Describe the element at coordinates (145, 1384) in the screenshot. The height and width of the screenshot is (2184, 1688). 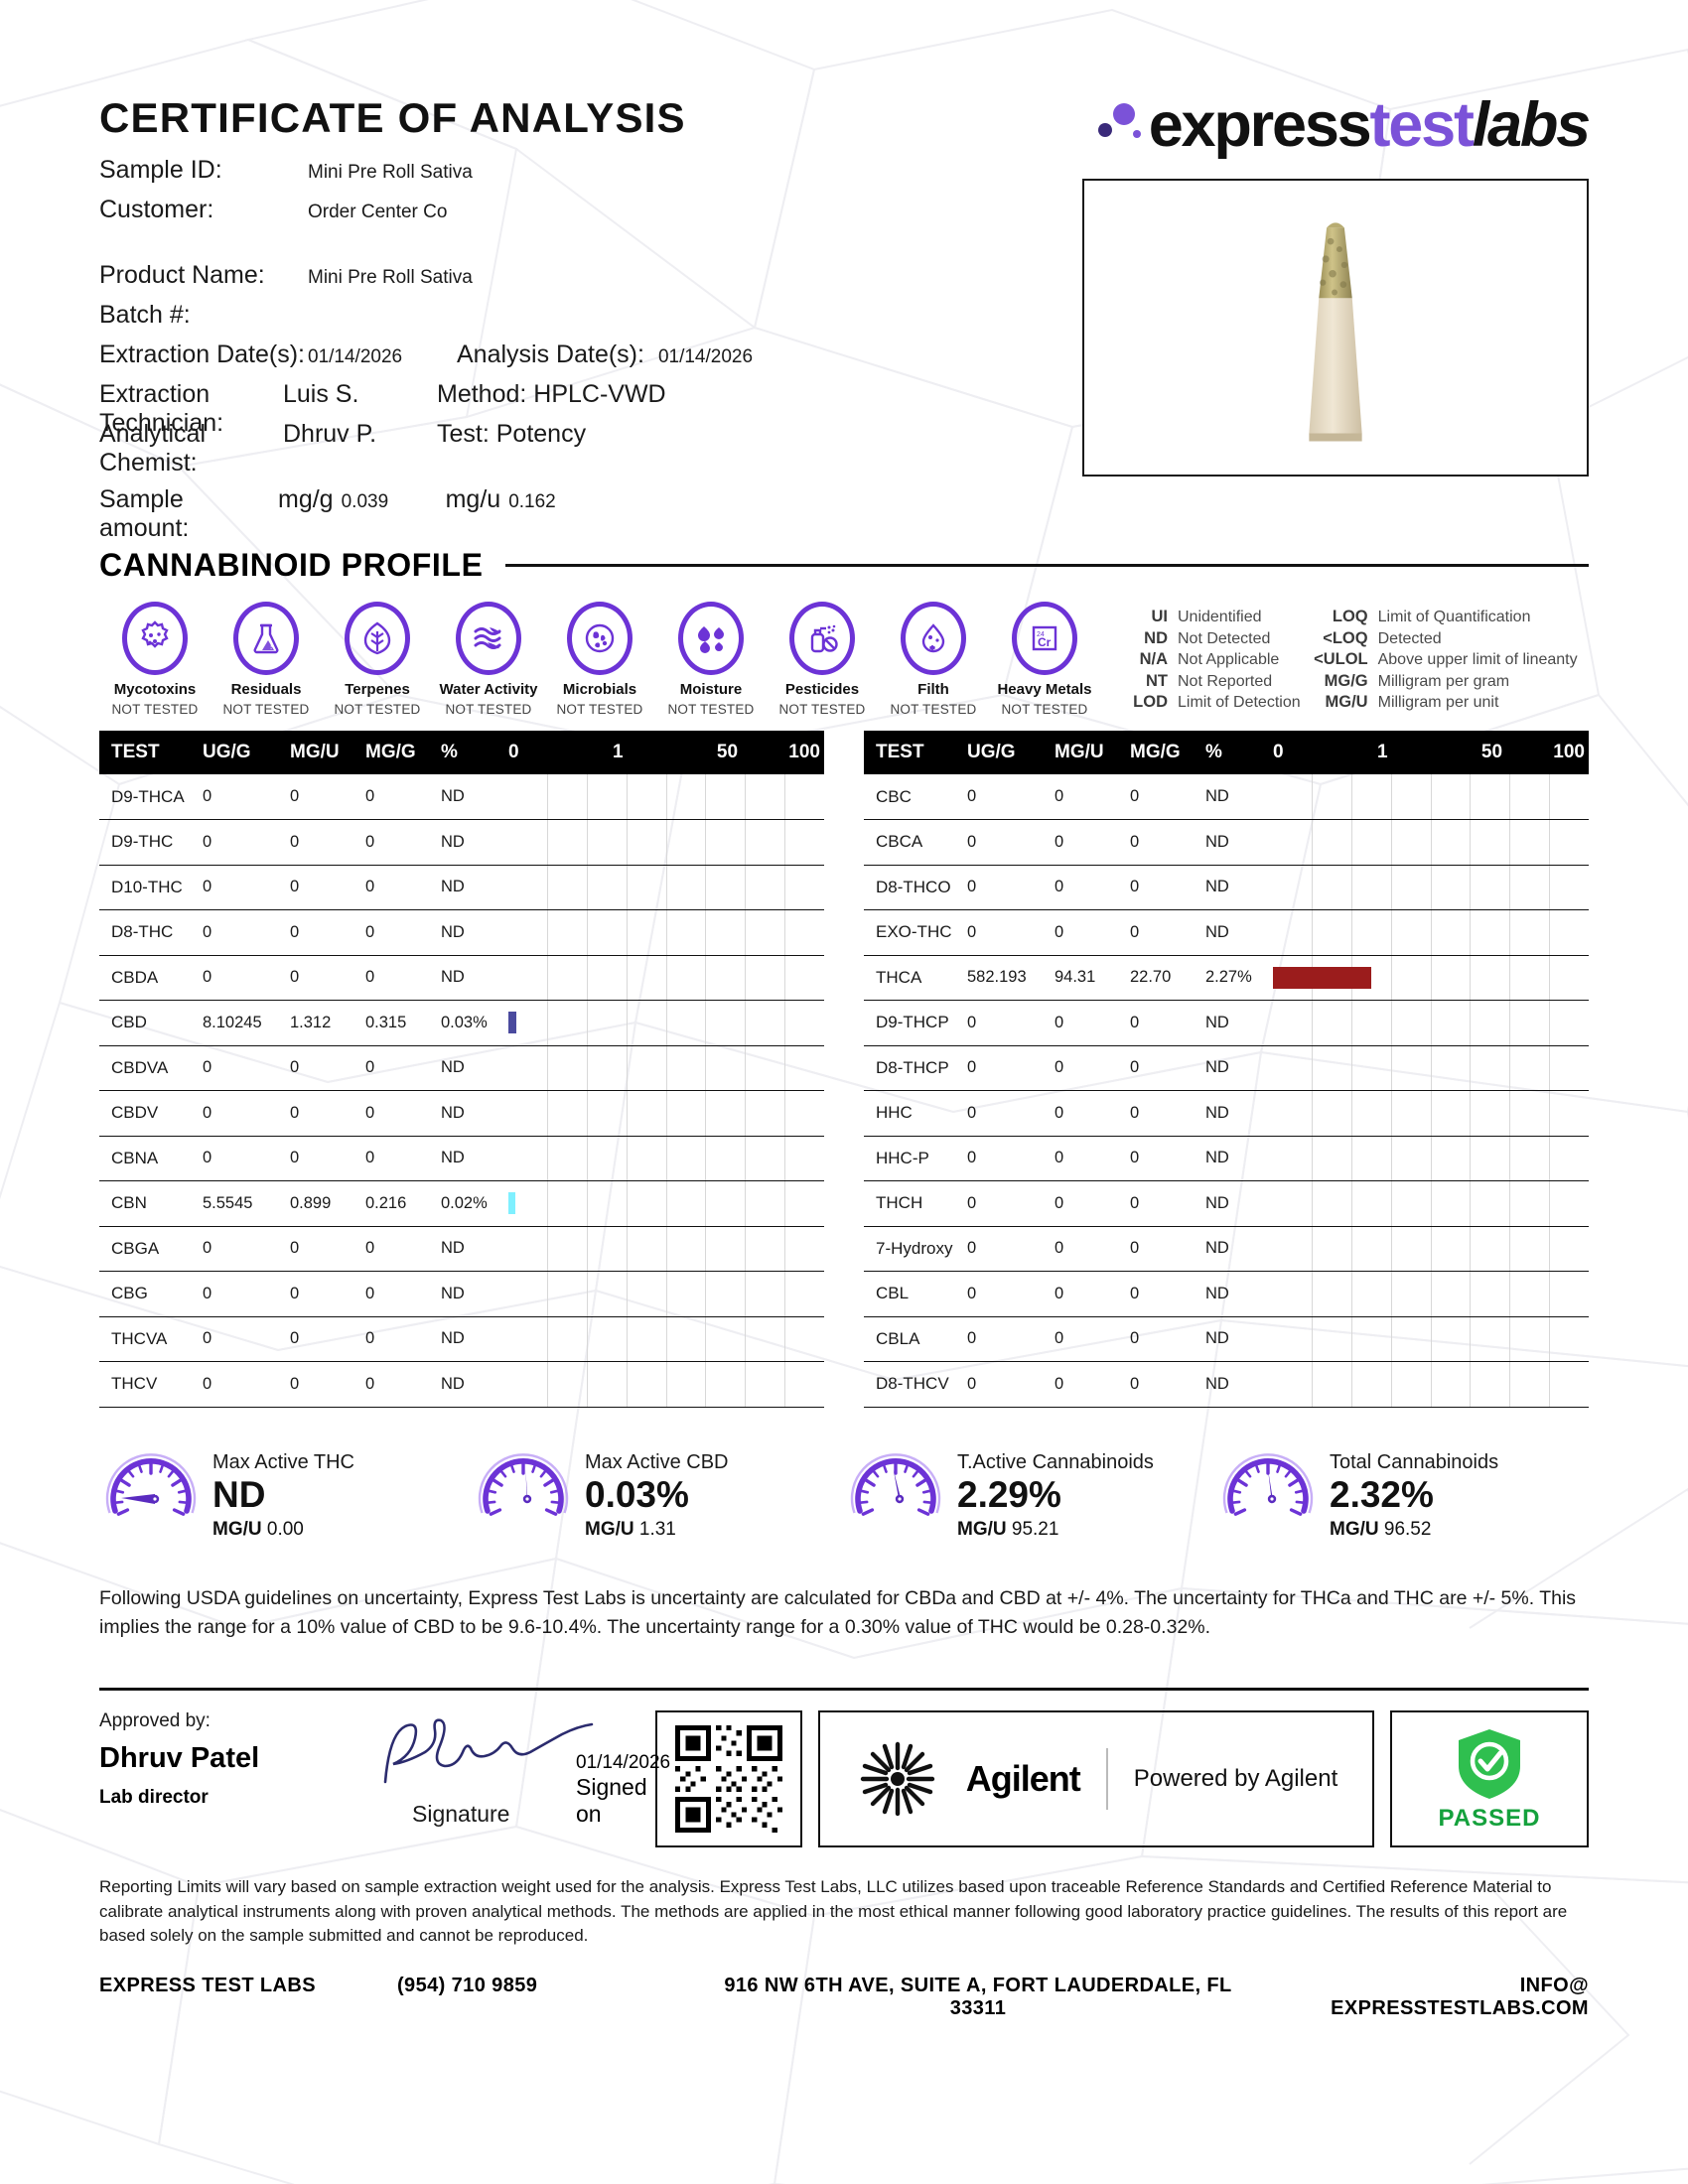
I see `cell-test: THCV` at that location.